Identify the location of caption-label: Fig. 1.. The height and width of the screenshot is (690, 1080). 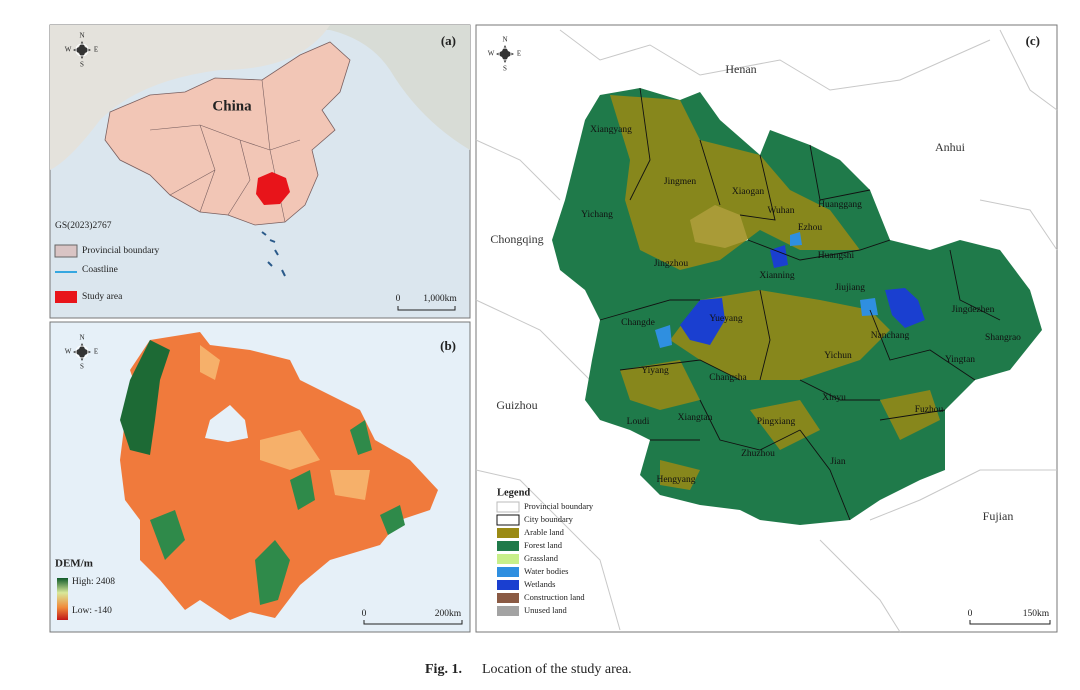
(443, 669).